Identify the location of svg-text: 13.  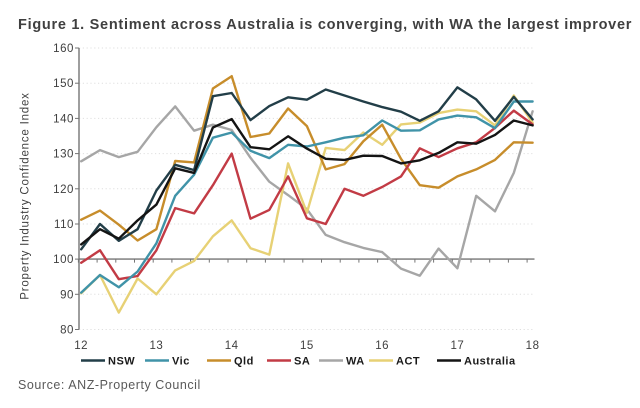
(156, 346).